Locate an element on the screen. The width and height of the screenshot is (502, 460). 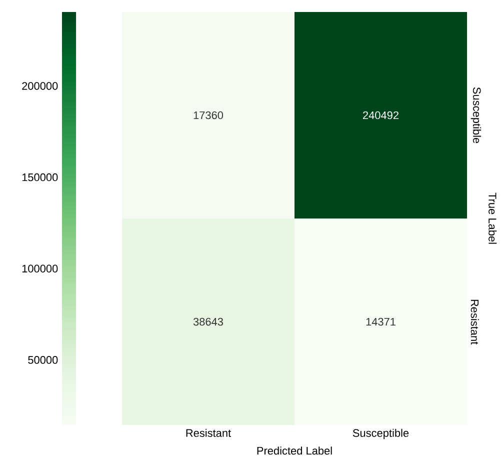
color-bar-label: 150000 is located at coordinates (40, 177).